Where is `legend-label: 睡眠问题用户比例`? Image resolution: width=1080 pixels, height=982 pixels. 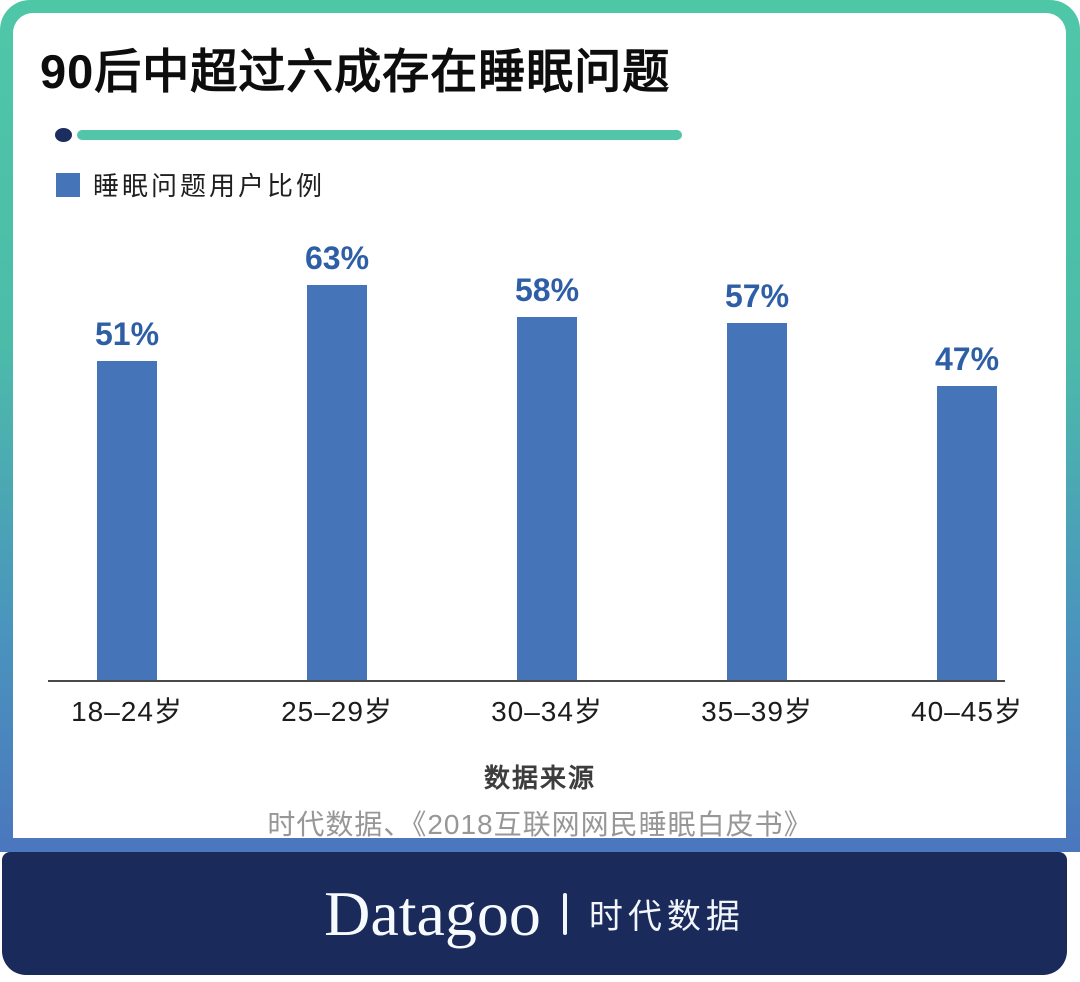
legend-label: 睡眠问题用户比例 is located at coordinates (209, 186).